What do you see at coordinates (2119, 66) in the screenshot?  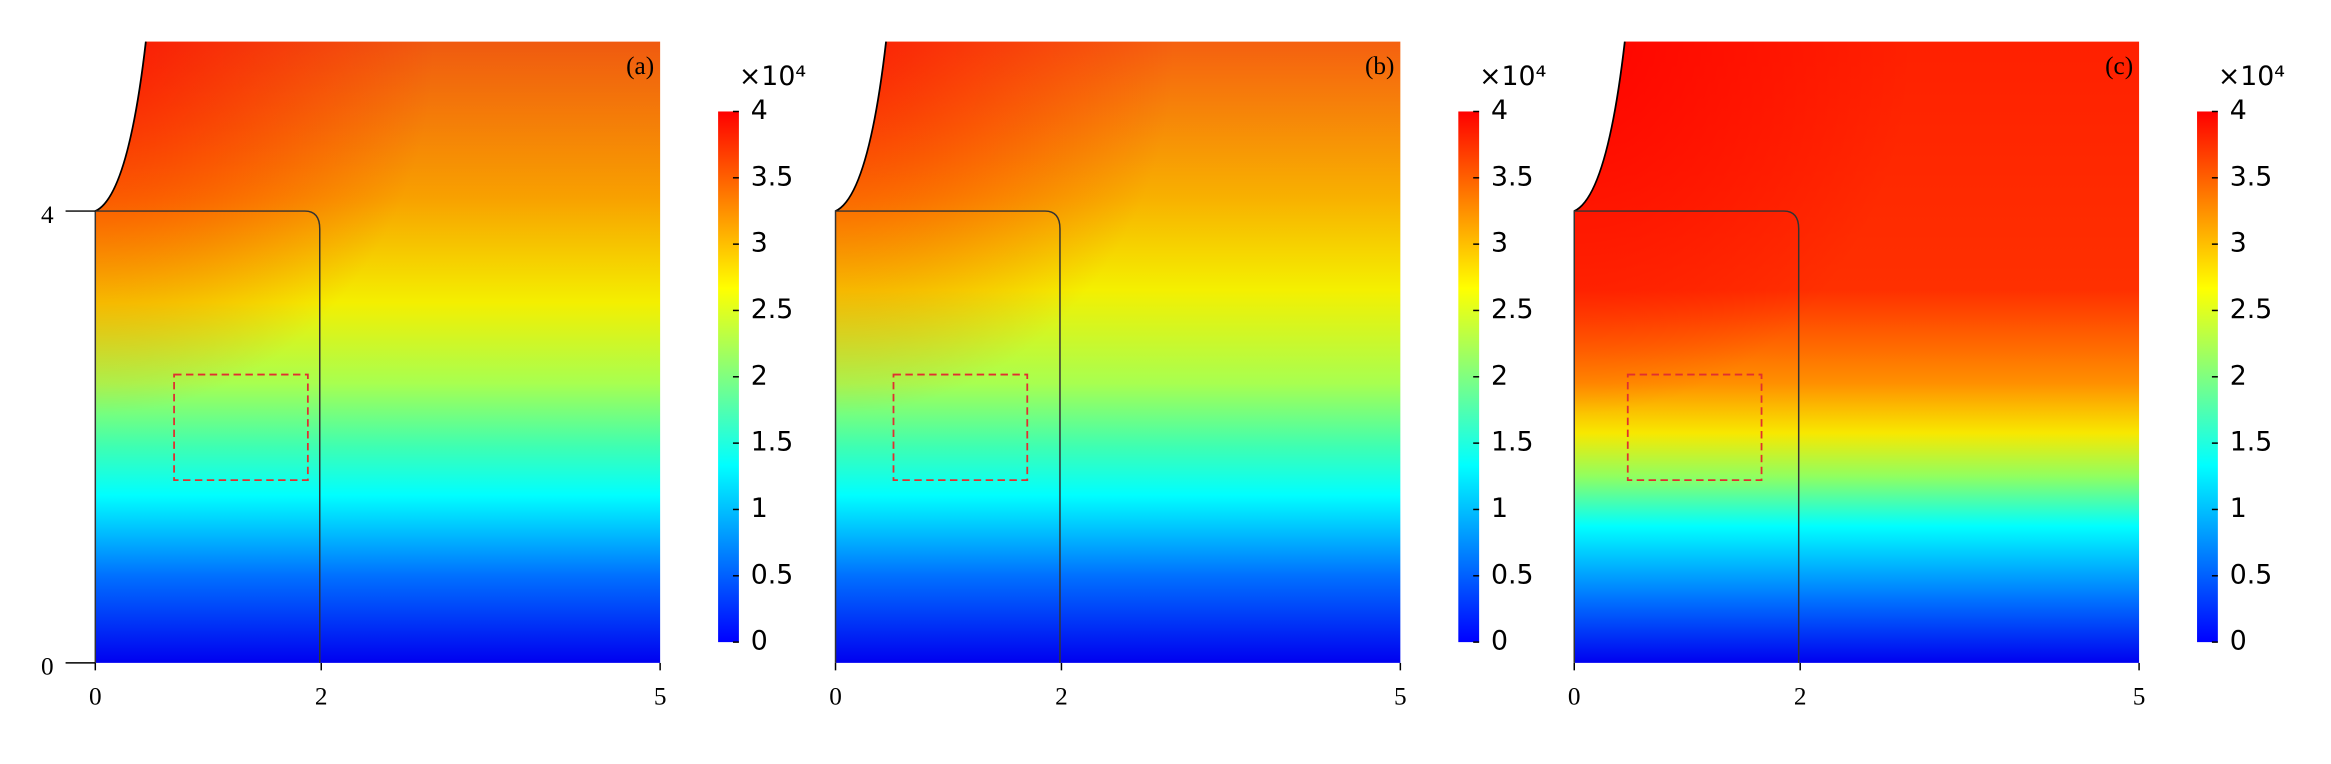 I see `panel-label: (c)` at bounding box center [2119, 66].